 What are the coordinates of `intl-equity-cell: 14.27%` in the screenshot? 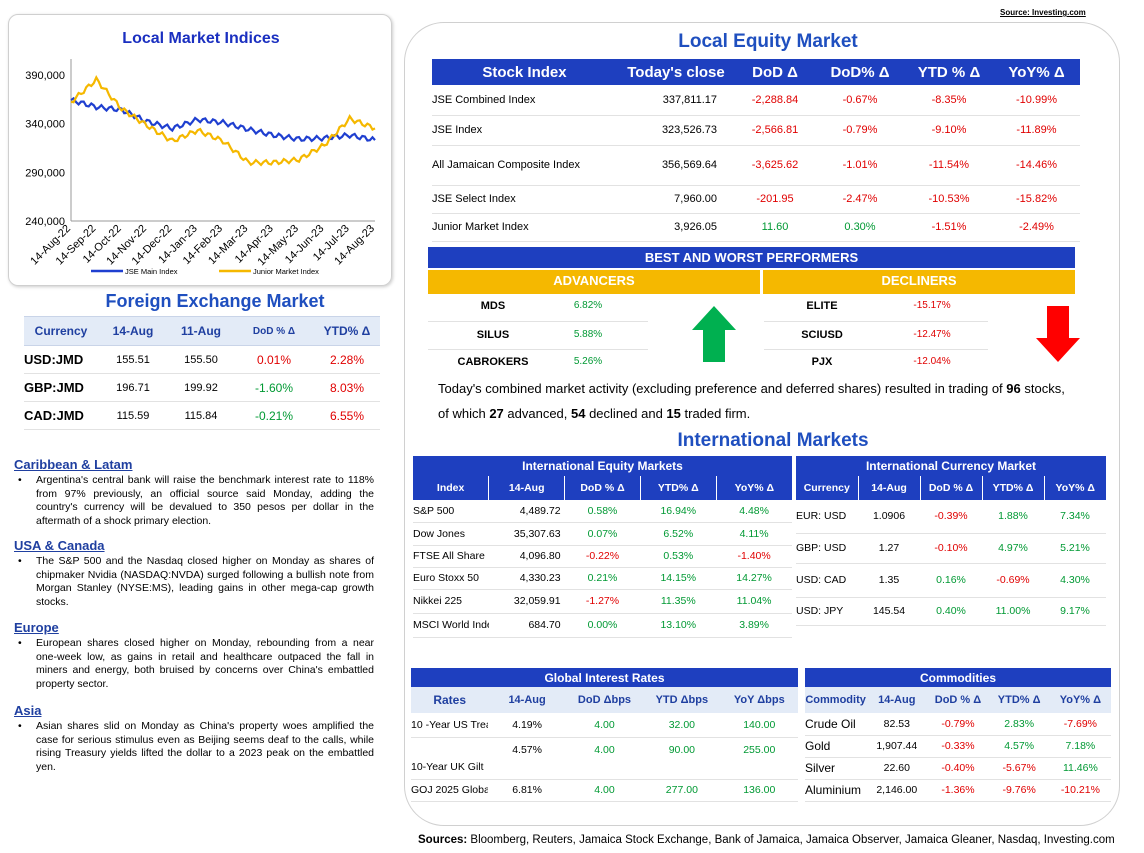 It's located at (754, 578).